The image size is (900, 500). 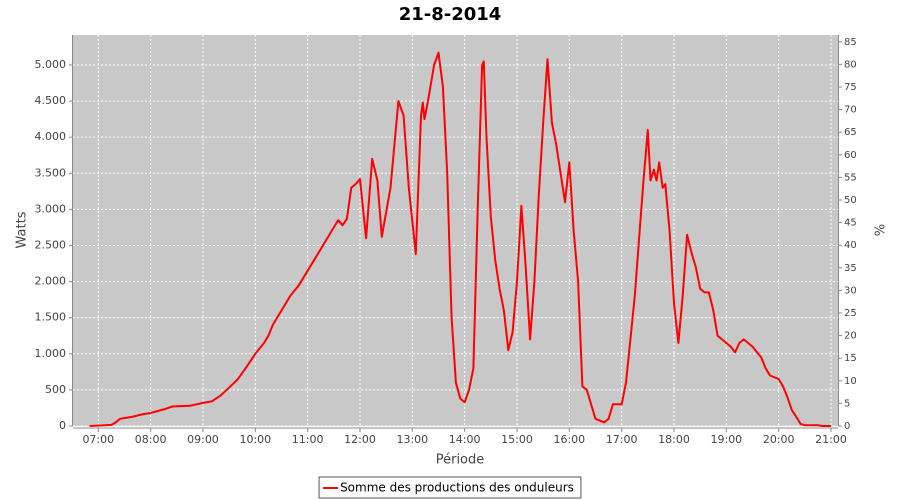 What do you see at coordinates (850, 268) in the screenshot?
I see `y2-tick-label: 35` at bounding box center [850, 268].